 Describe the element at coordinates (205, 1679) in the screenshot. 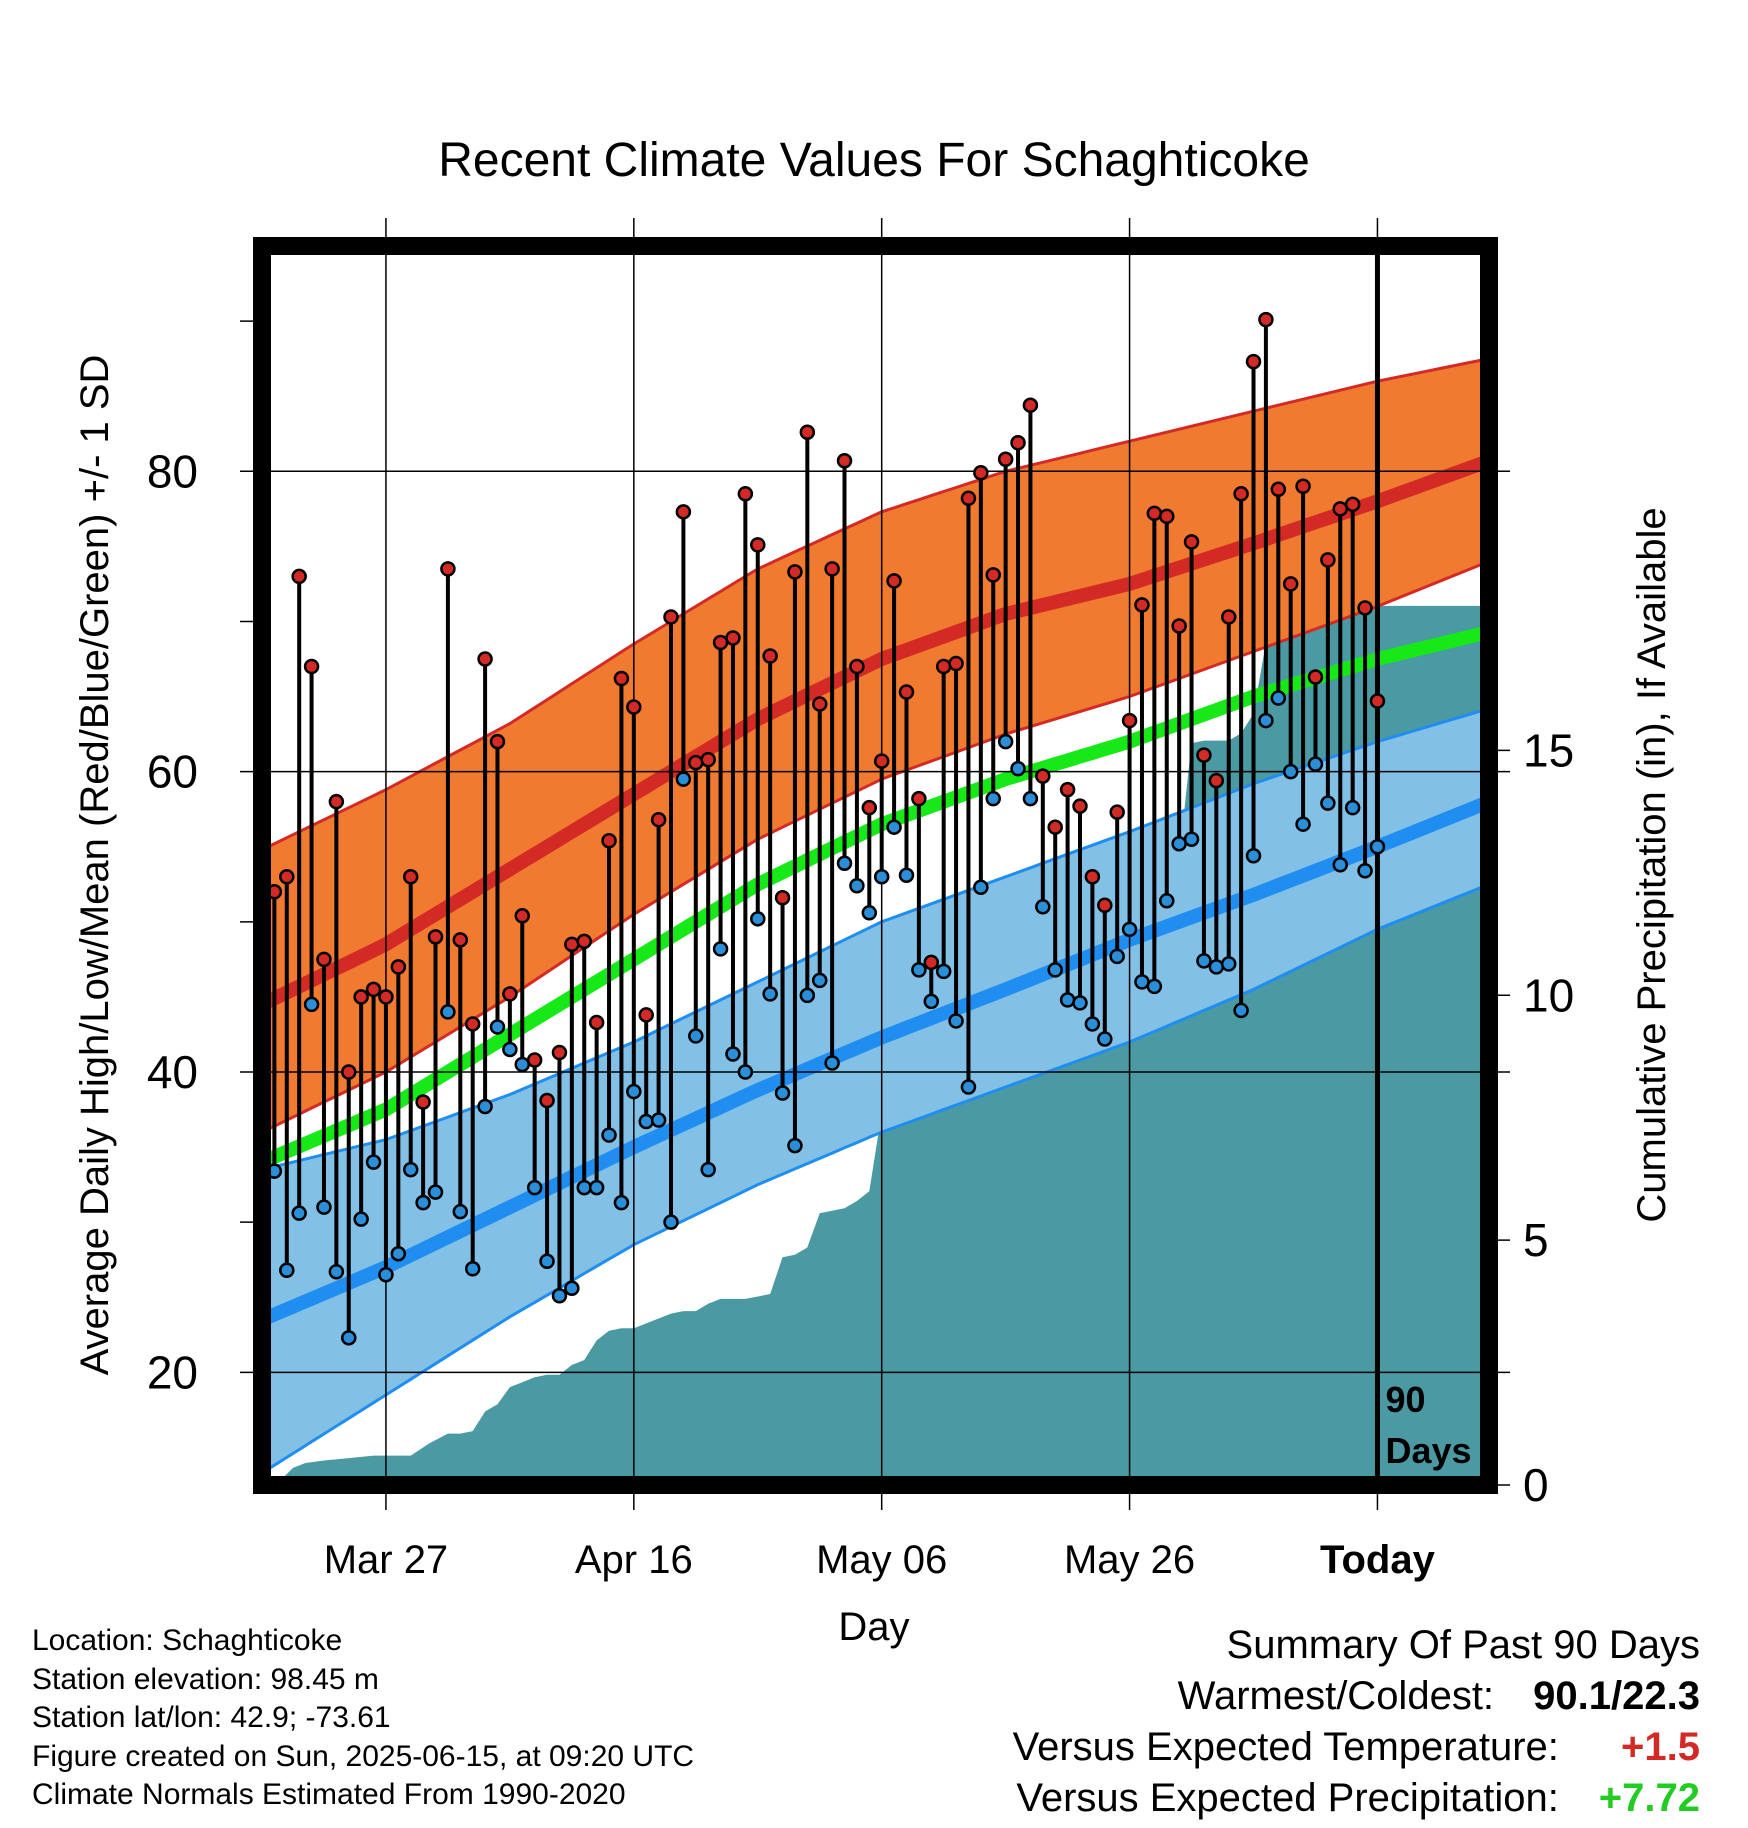

I see `elevation-text: Station elevation: 98.45 m` at that location.